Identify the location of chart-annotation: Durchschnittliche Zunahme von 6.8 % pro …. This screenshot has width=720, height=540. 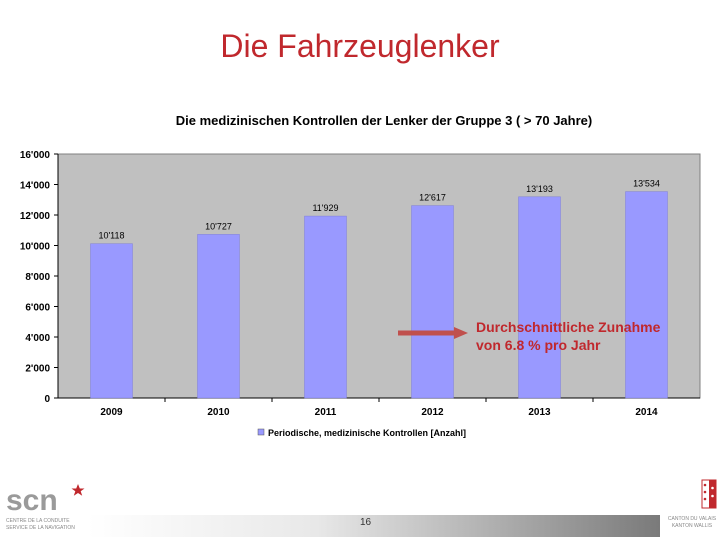
(568, 336).